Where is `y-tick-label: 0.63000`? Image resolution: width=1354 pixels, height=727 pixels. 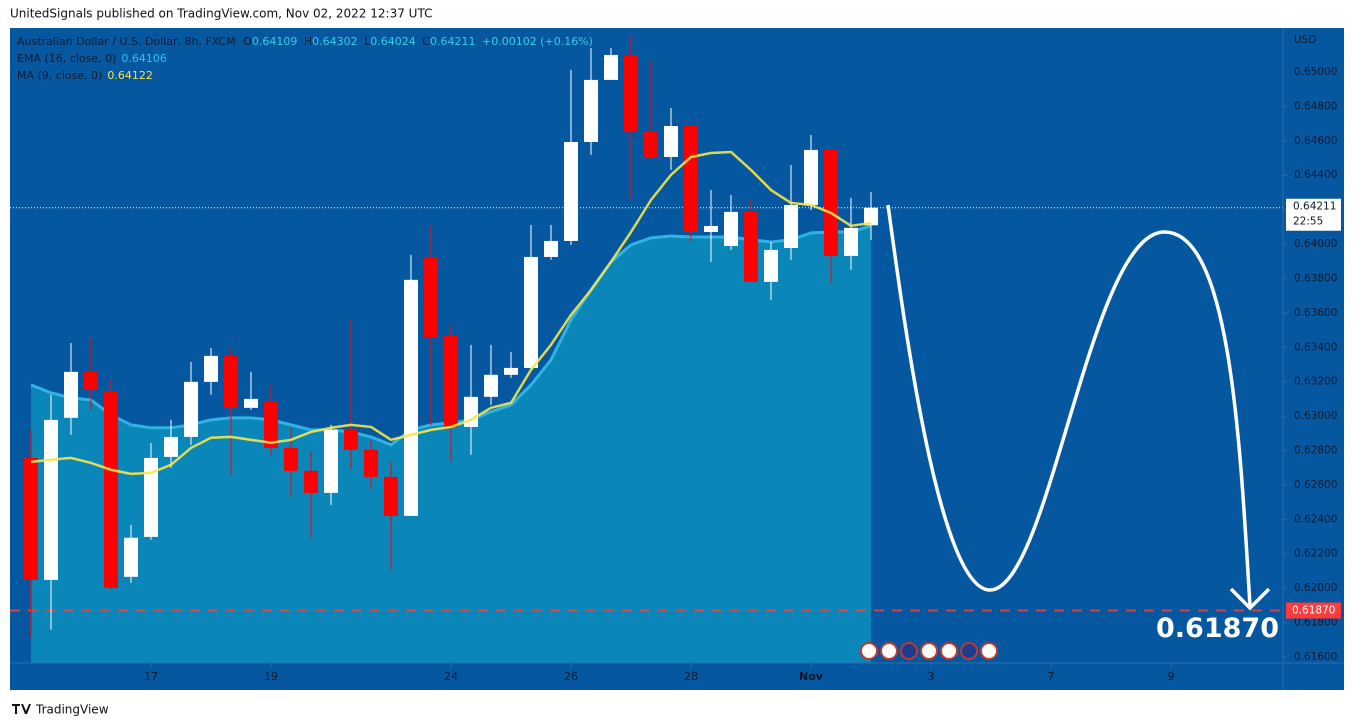
y-tick-label: 0.63000 is located at coordinates (1315, 416).